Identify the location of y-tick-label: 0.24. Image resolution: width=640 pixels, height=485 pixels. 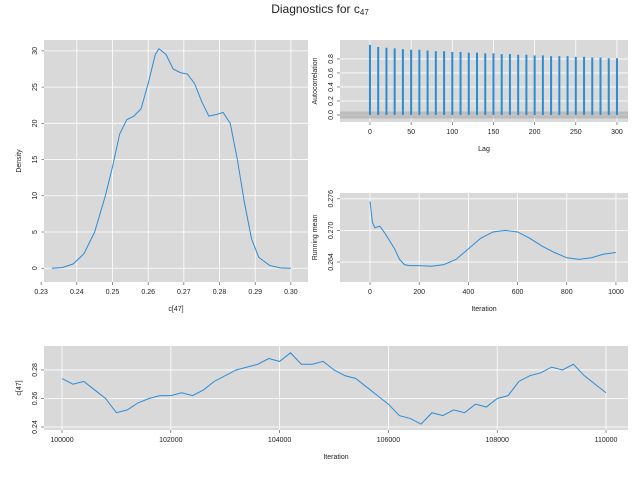
(35, 427).